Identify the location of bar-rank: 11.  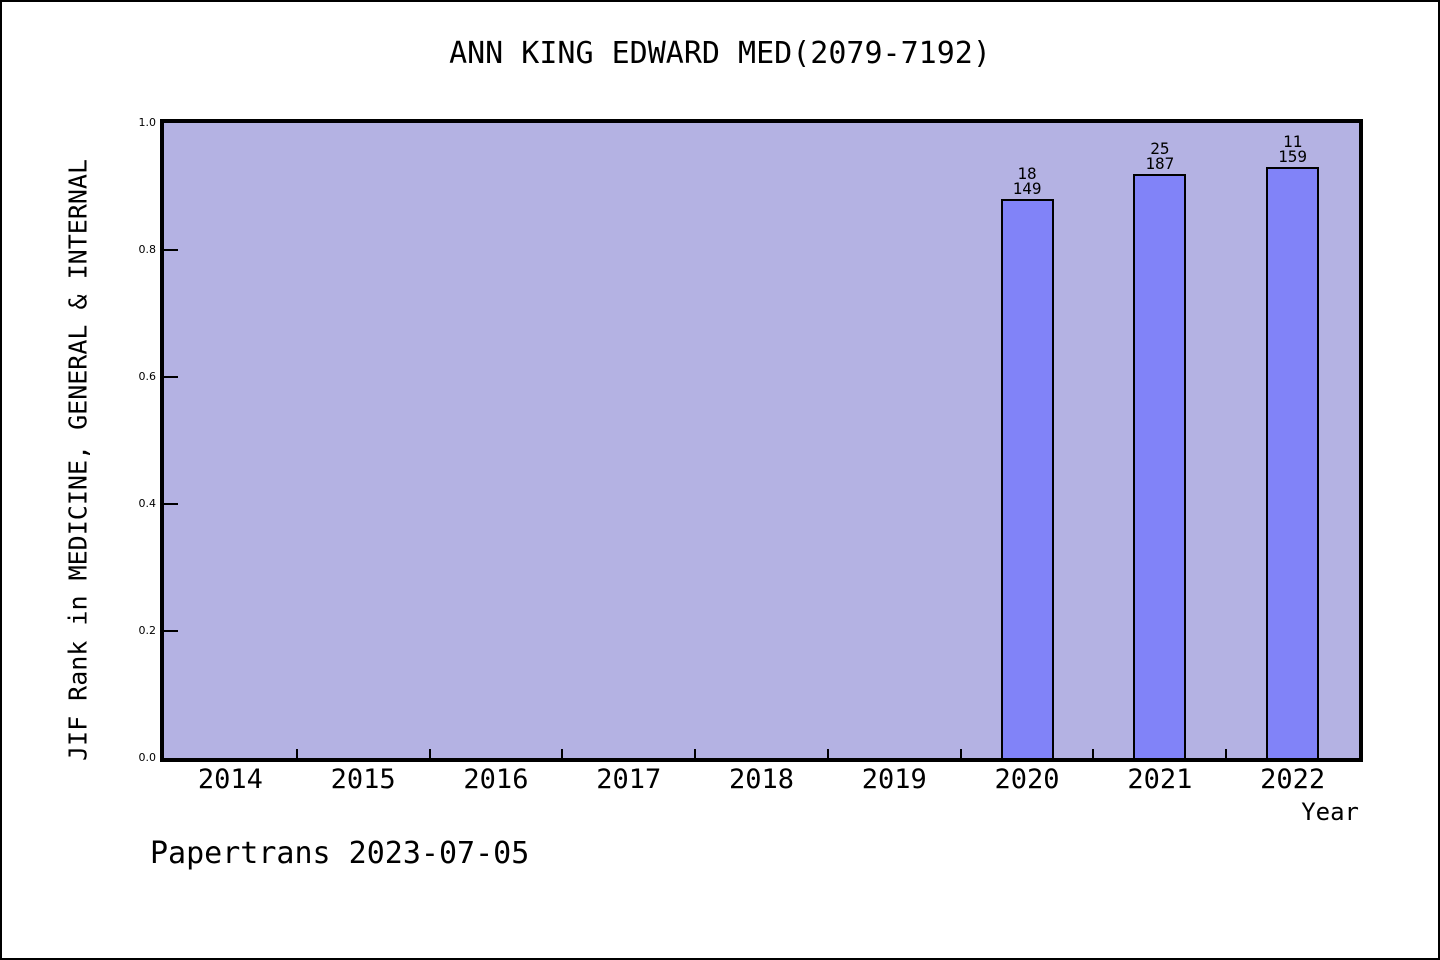
(1292, 142).